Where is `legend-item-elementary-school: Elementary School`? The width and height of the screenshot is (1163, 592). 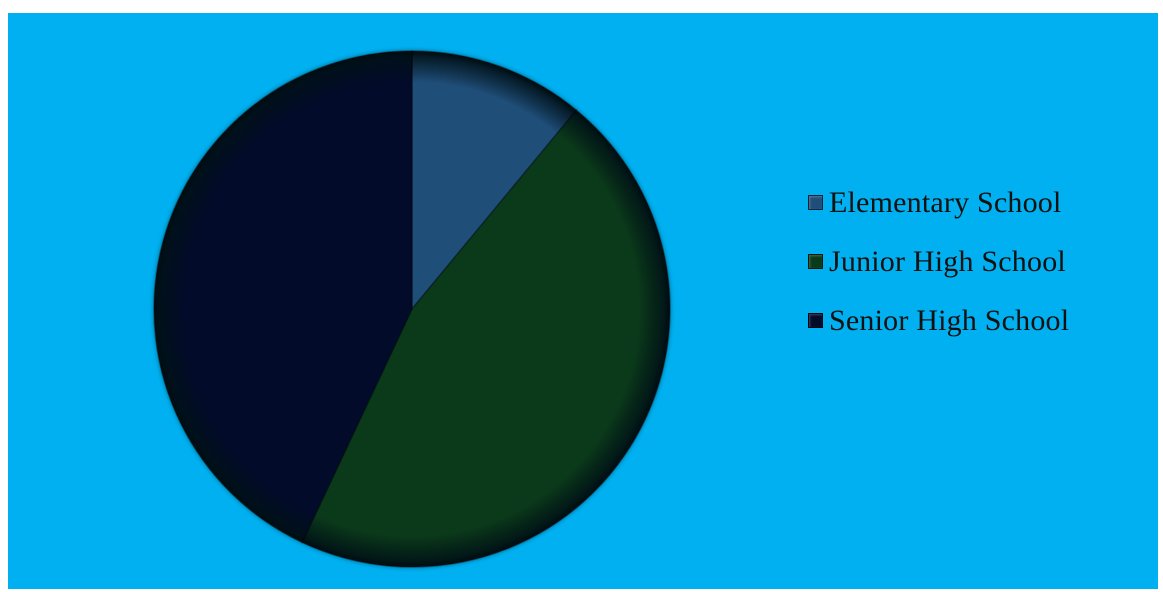
legend-item-elementary-school: Elementary School is located at coordinates (938, 202).